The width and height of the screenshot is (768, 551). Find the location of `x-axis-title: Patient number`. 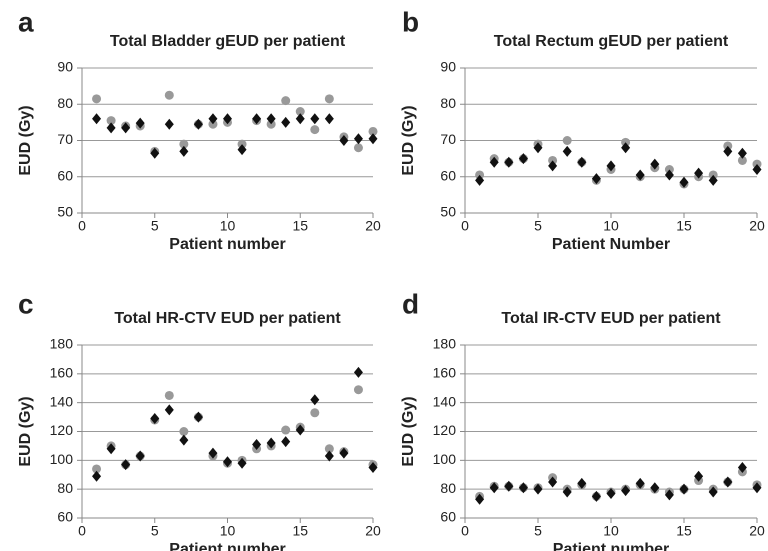

x-axis-title: Patient number is located at coordinates (611, 546).